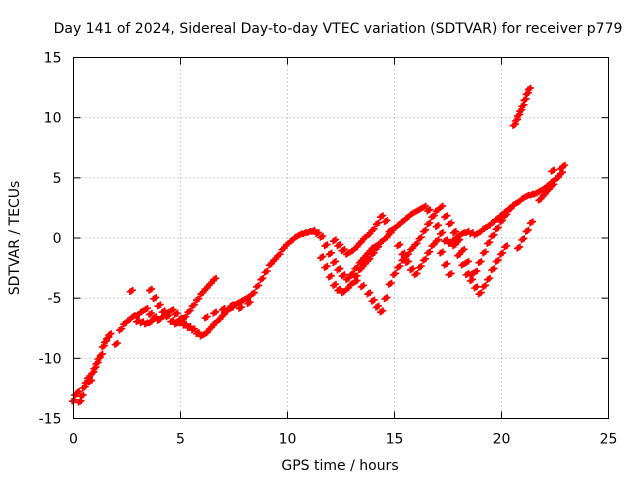 The width and height of the screenshot is (640, 480). Describe the element at coordinates (57, 179) in the screenshot. I see `y-tick-label: 5` at that location.